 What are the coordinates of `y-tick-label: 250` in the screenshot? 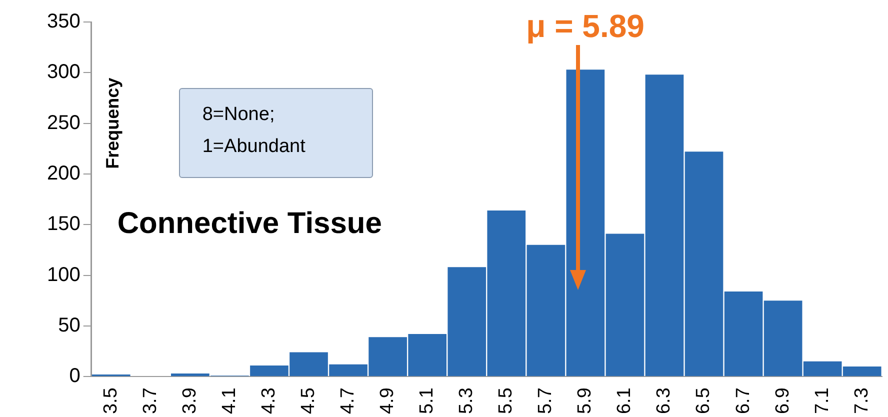 It's located at (63, 123).